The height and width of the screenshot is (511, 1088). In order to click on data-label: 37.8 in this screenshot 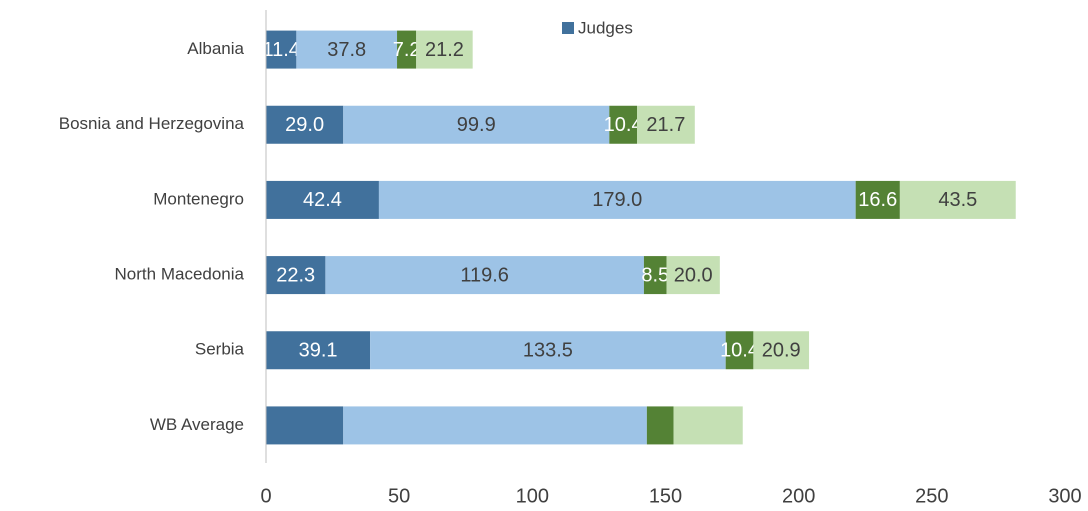, I will do `click(346, 50)`.